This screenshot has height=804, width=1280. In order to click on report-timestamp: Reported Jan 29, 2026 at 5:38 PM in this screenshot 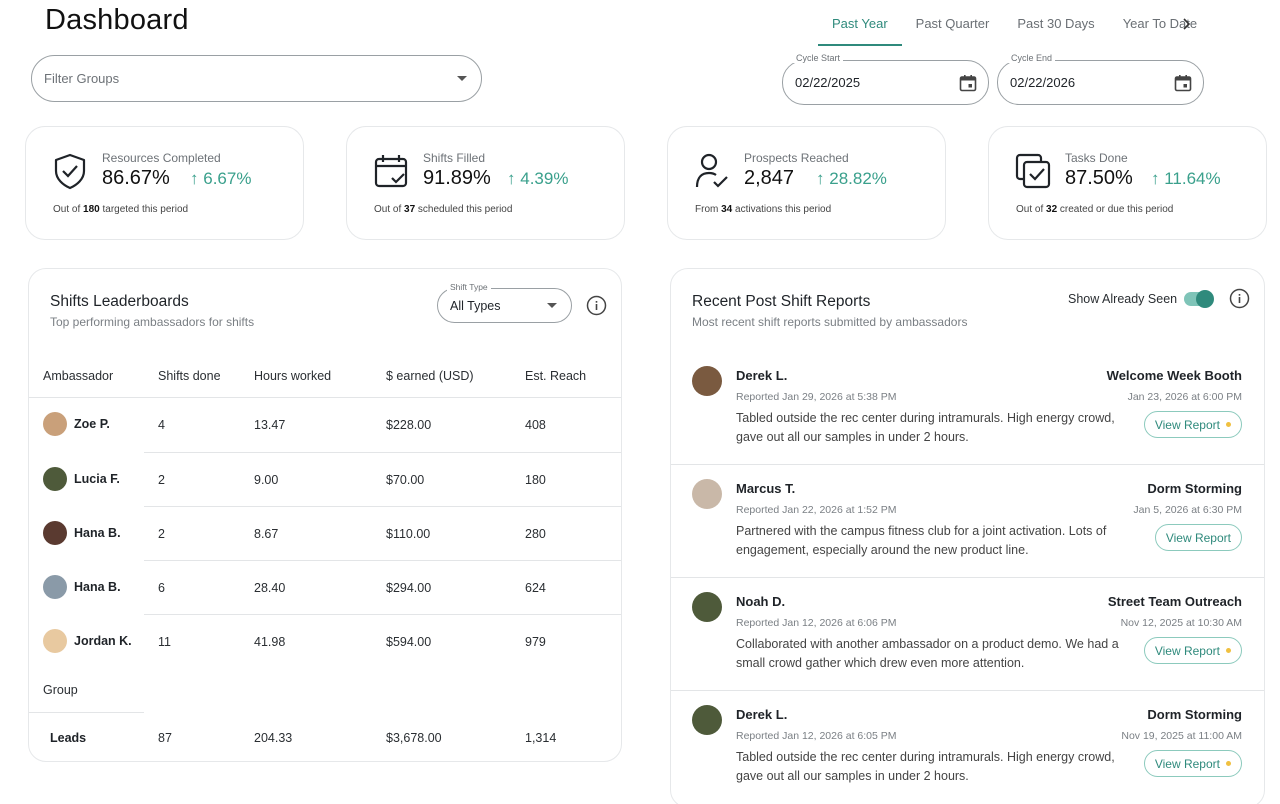, I will do `click(816, 397)`.